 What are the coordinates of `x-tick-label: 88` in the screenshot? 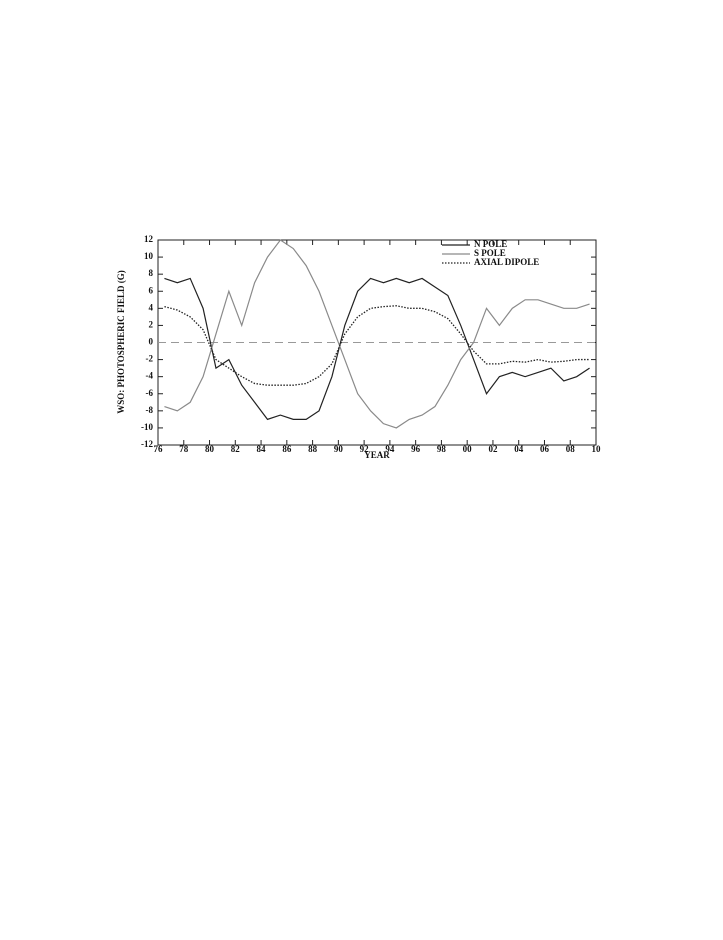 It's located at (313, 449).